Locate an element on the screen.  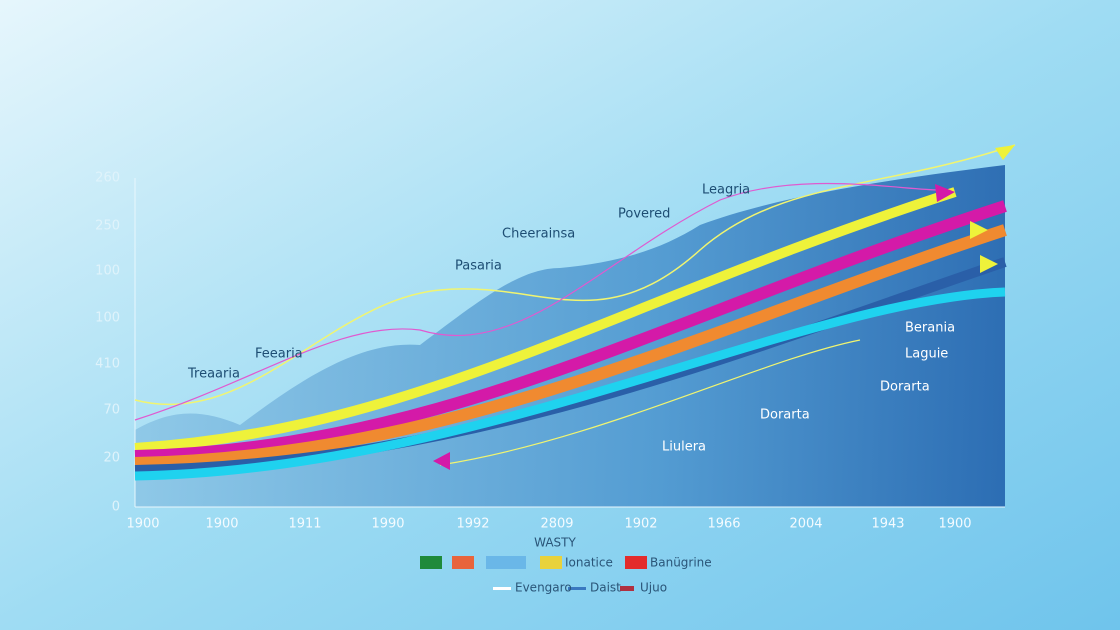
x-label: 2004 is located at coordinates (805, 524).